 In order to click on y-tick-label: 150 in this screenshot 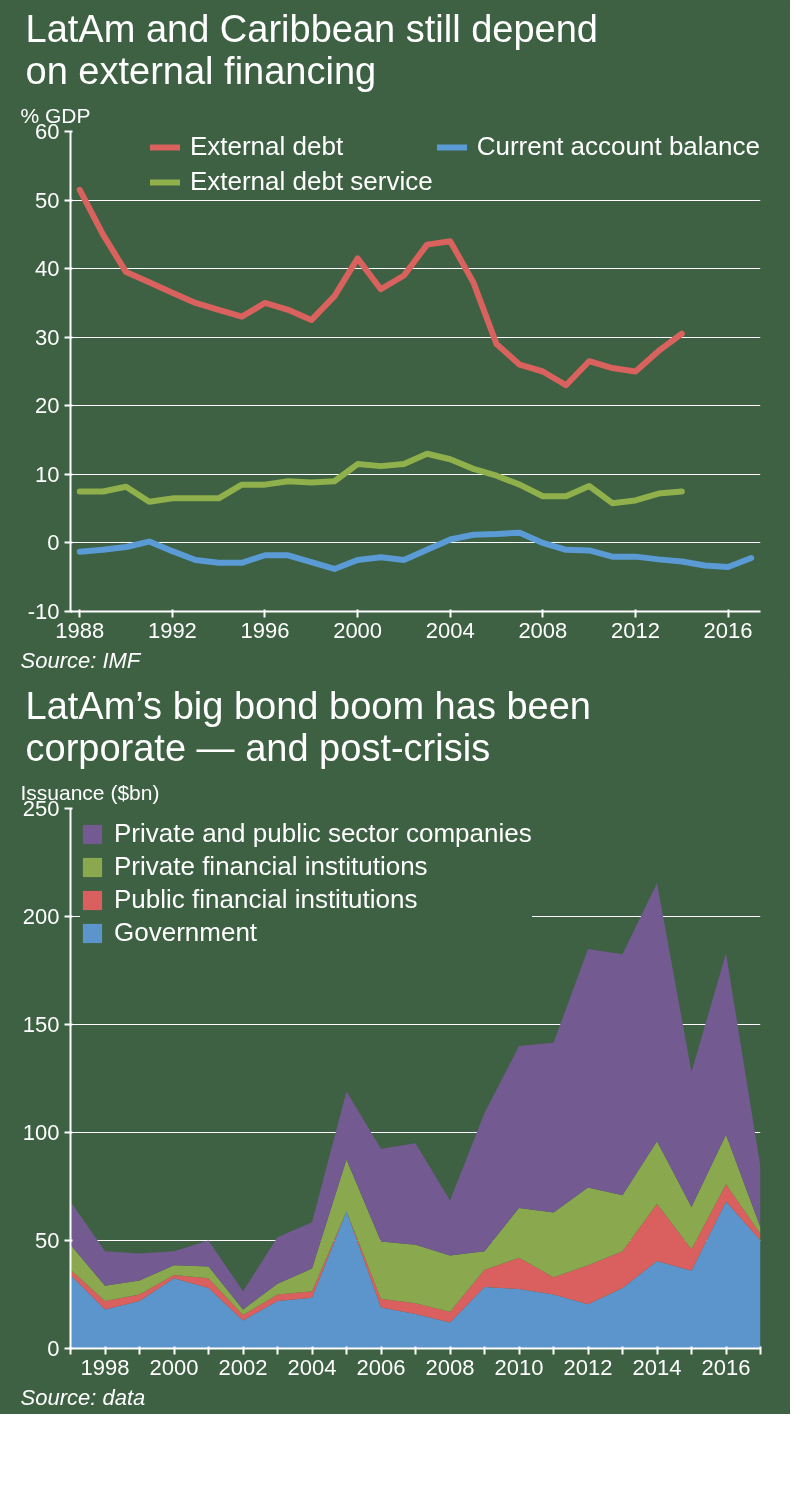, I will do `click(41, 1024)`.